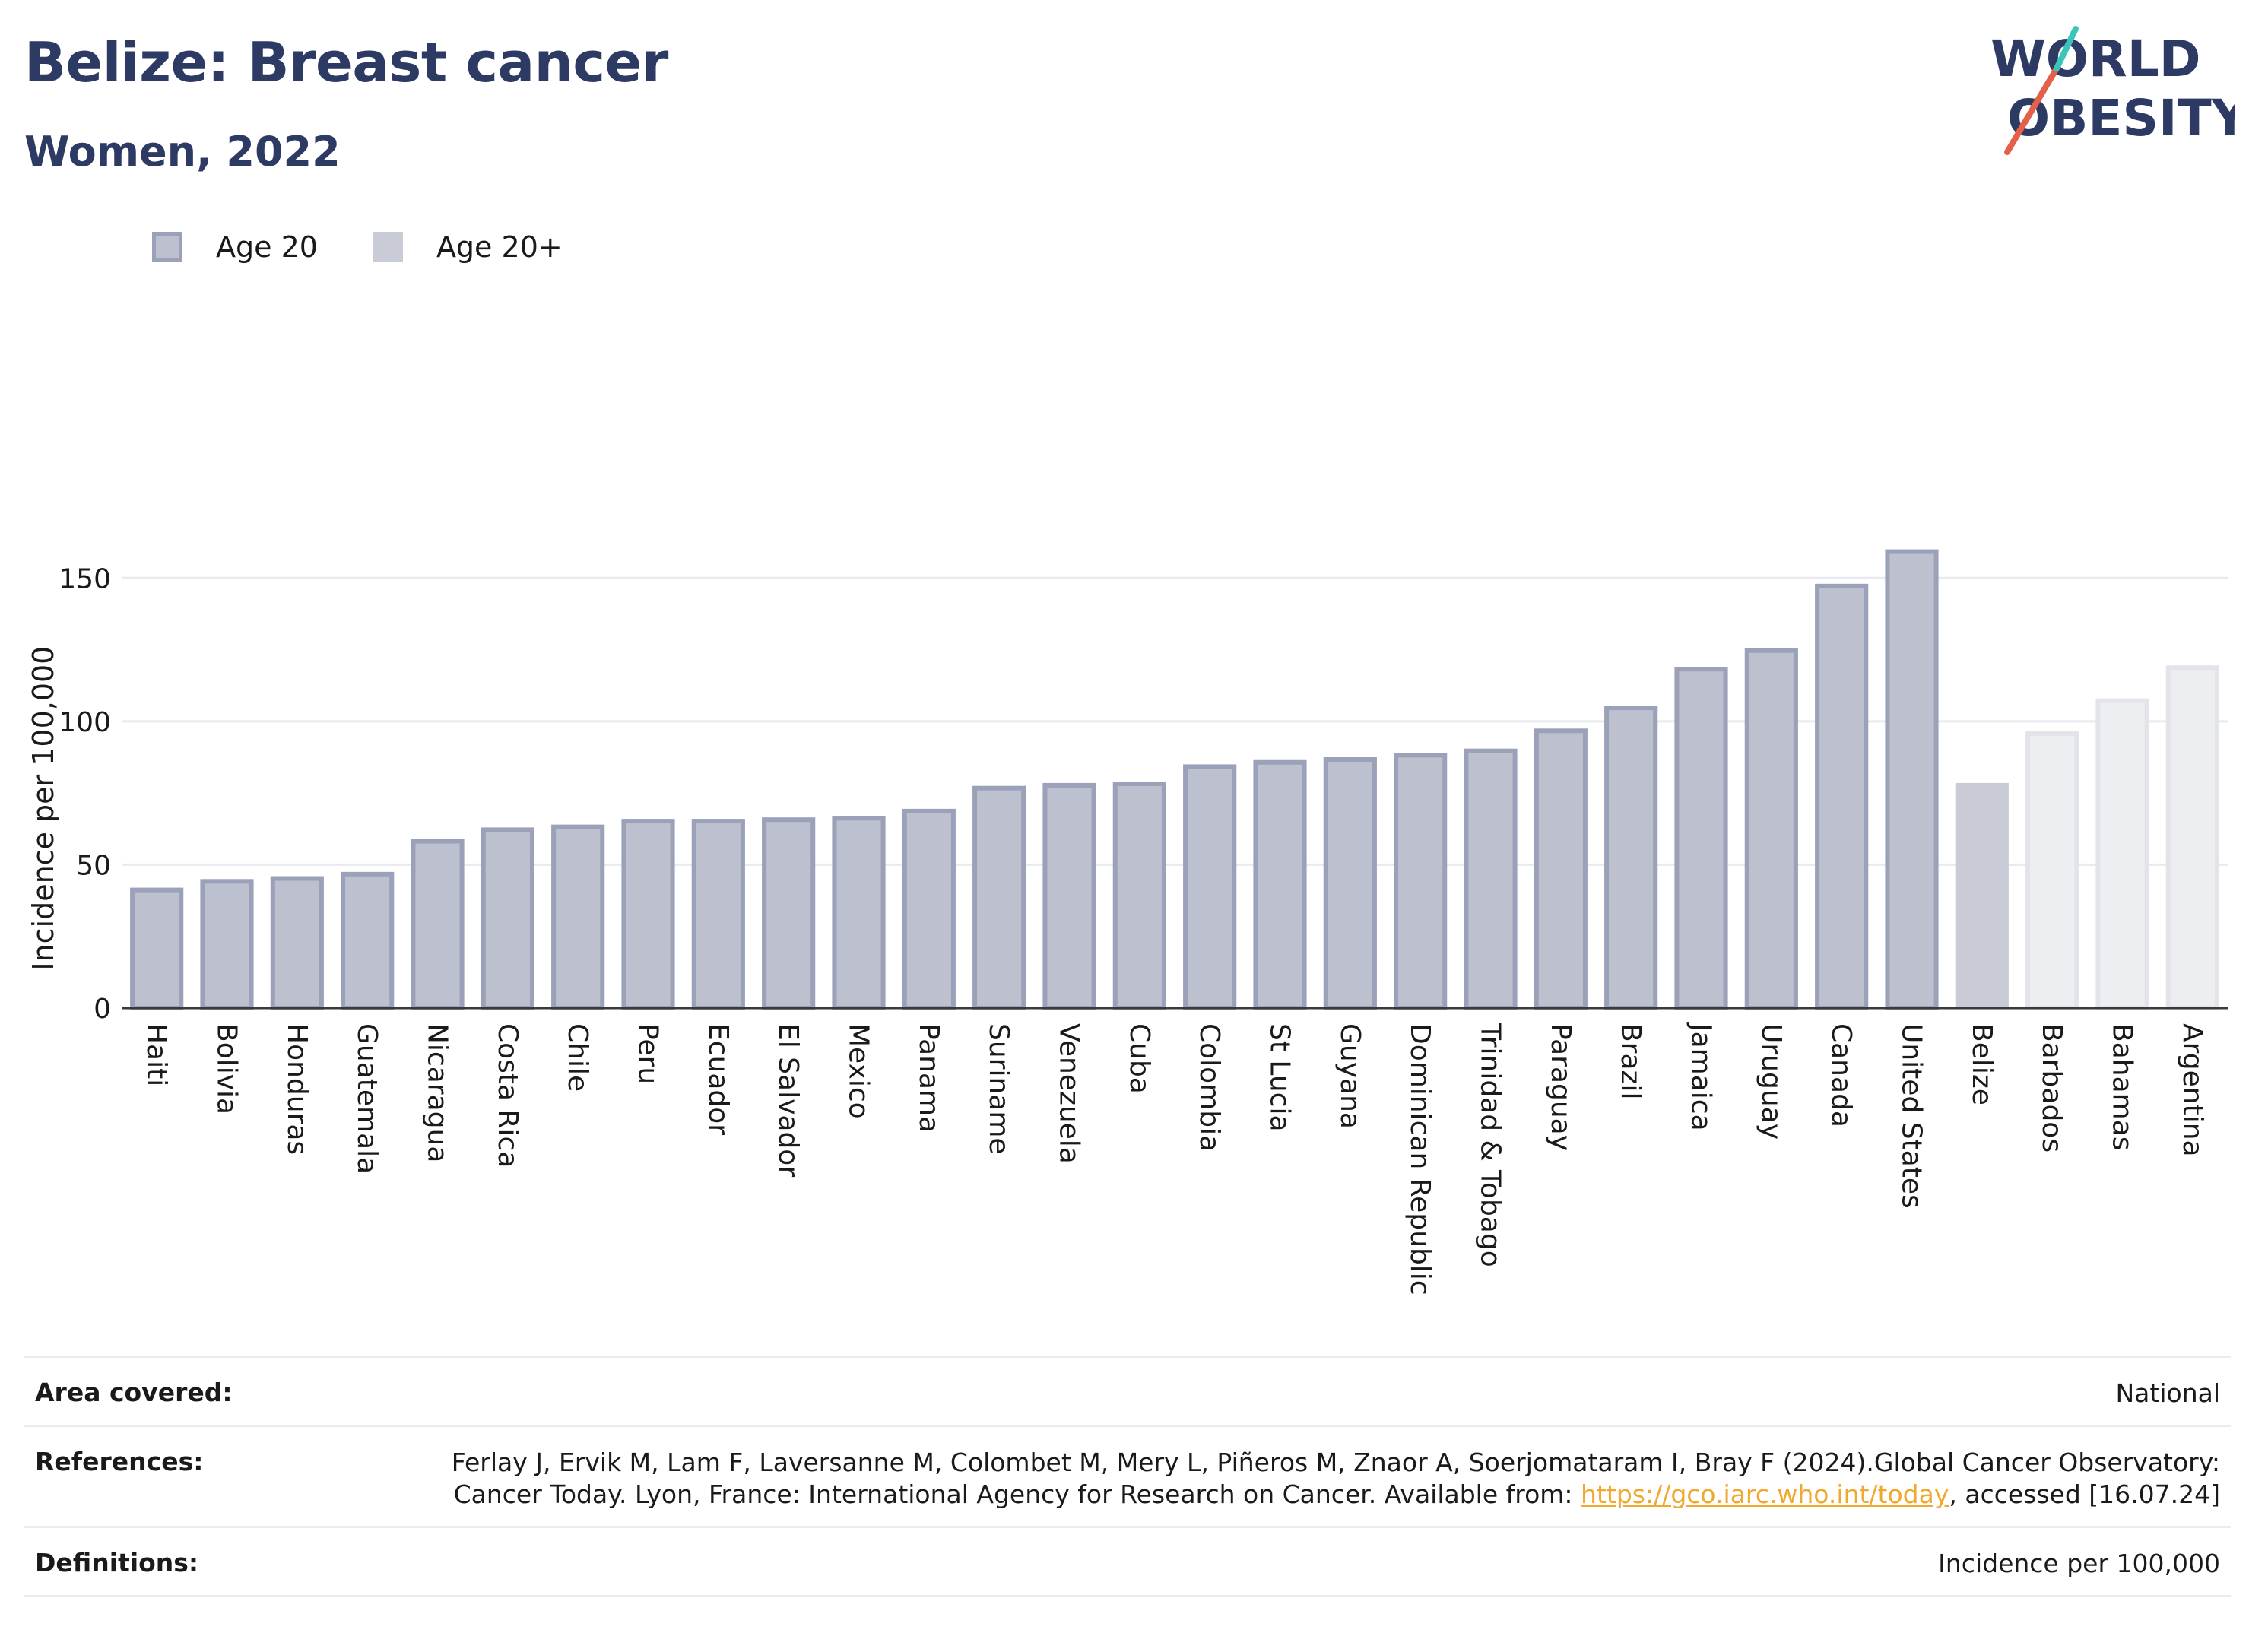 The width and height of the screenshot is (2249, 1652). I want to click on legend-label-age-20-plus: Age 20+, so click(499, 247).